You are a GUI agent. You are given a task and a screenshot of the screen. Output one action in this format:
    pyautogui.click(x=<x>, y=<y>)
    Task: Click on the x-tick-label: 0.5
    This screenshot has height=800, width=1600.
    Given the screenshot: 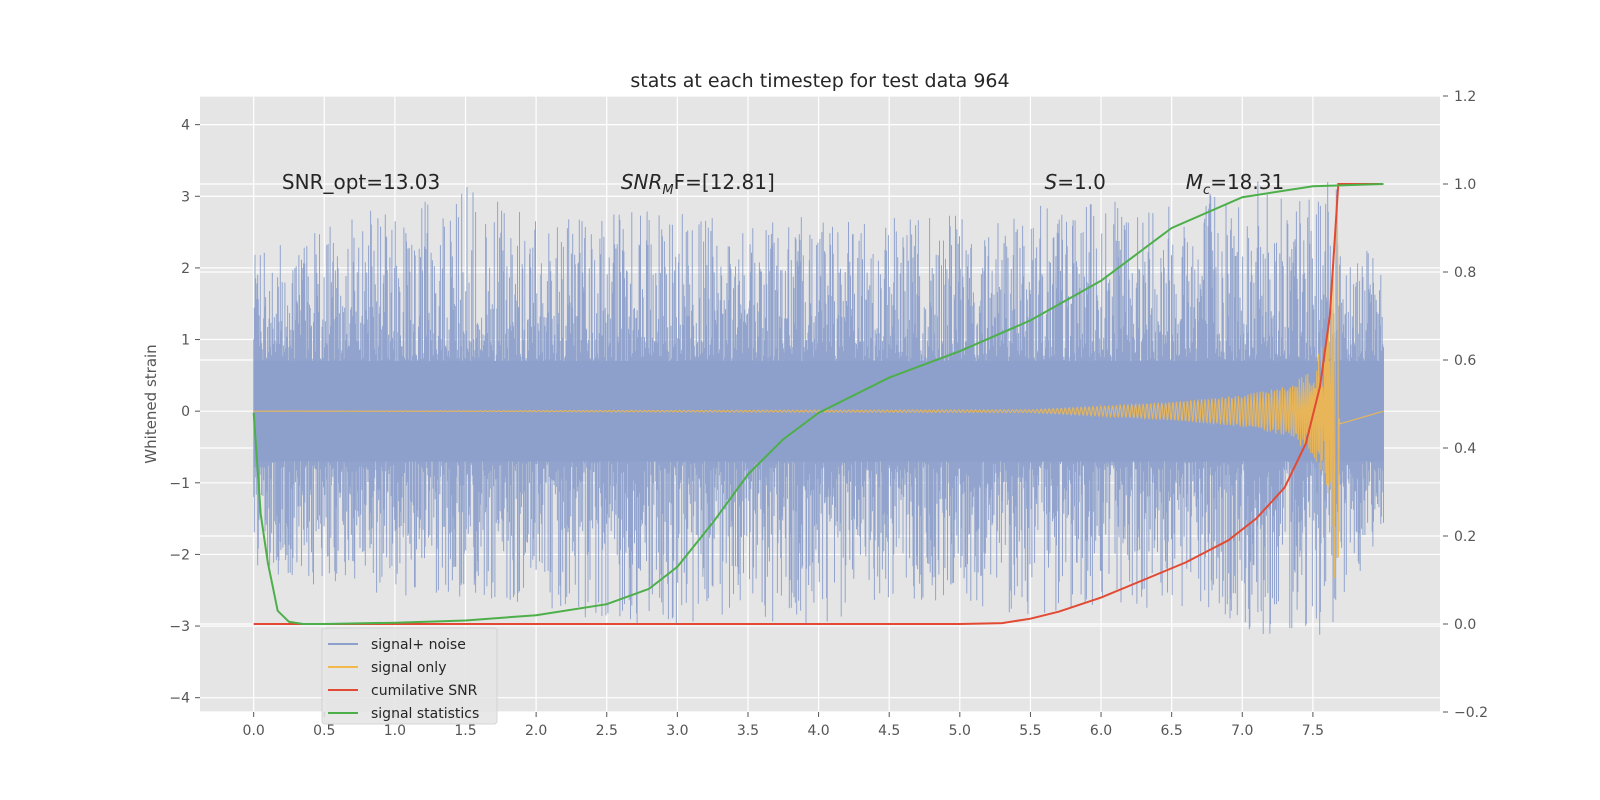 What is the action you would take?
    pyautogui.click(x=324, y=731)
    